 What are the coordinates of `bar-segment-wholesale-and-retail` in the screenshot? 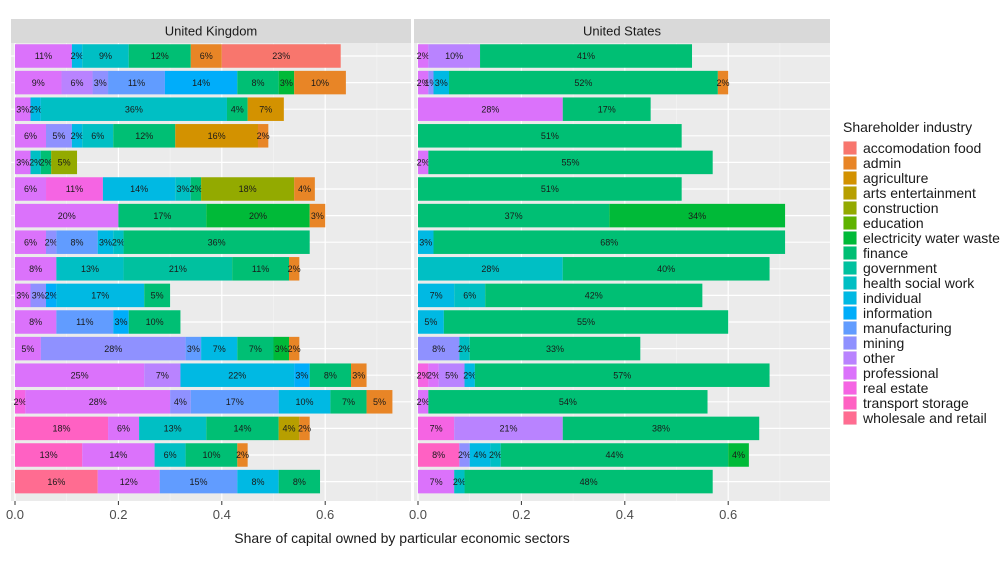 It's located at (56, 481).